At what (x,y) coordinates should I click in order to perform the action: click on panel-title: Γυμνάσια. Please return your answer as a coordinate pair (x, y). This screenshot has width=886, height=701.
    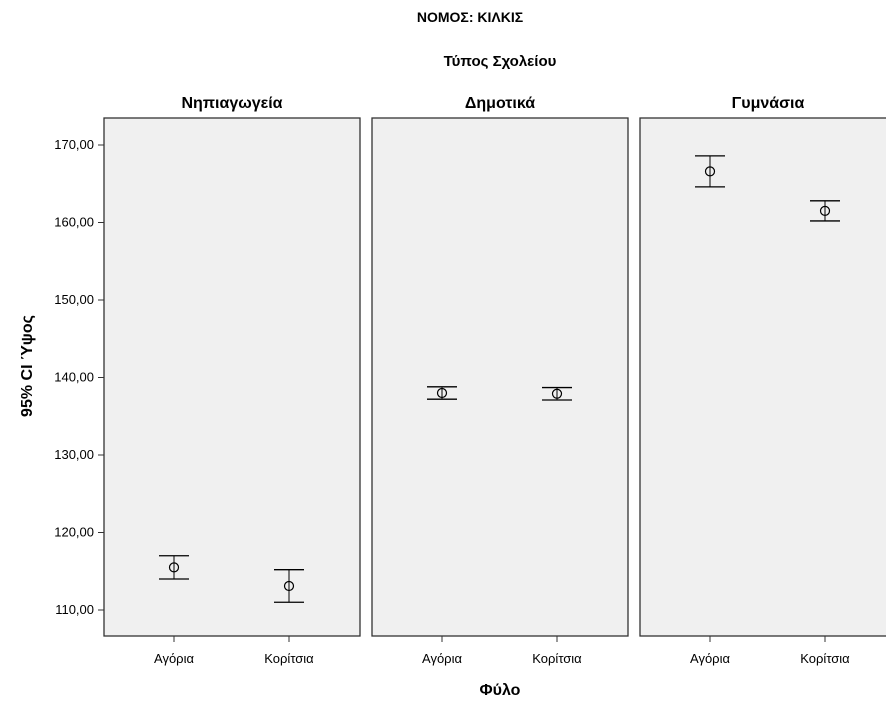
    Looking at the image, I should click on (768, 103).